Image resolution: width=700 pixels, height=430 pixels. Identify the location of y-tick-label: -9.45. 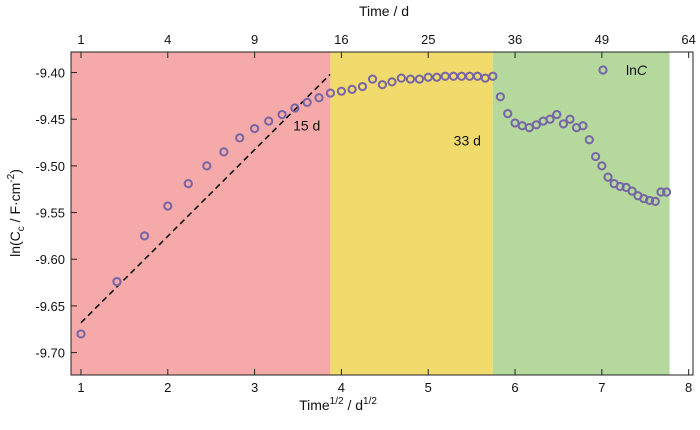
(50, 119).